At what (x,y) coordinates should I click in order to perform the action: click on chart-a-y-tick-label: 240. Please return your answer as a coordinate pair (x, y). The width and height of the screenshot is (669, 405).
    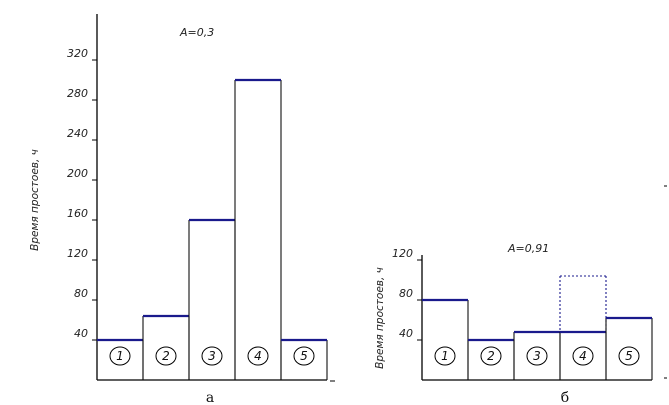
    Looking at the image, I should click on (77, 133).